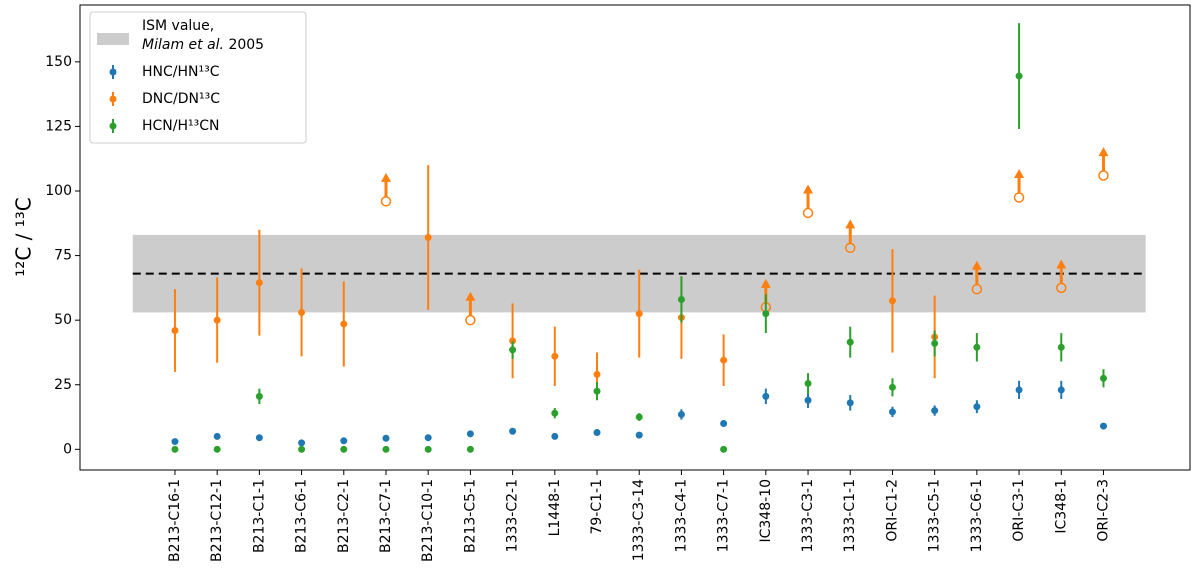 The height and width of the screenshot is (585, 1200). What do you see at coordinates (58, 191) in the screenshot?
I see `y-tick-label: 100` at bounding box center [58, 191].